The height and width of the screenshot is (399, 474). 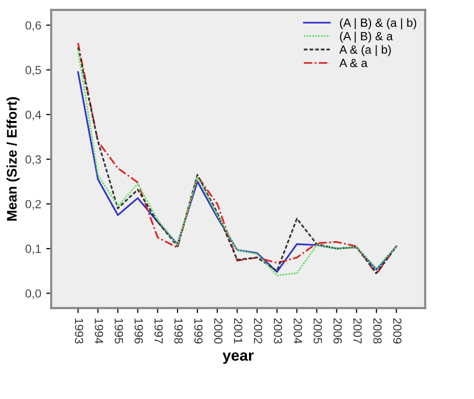 What do you see at coordinates (357, 331) in the screenshot?
I see `x-tick-label: 2007` at bounding box center [357, 331].